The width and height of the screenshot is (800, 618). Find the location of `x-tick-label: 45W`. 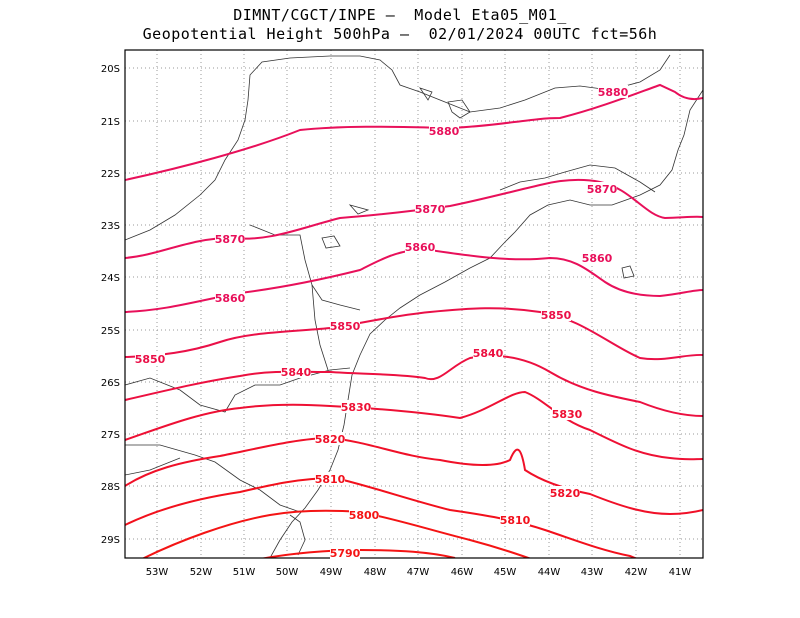

x-tick-label: 45W is located at coordinates (505, 572).